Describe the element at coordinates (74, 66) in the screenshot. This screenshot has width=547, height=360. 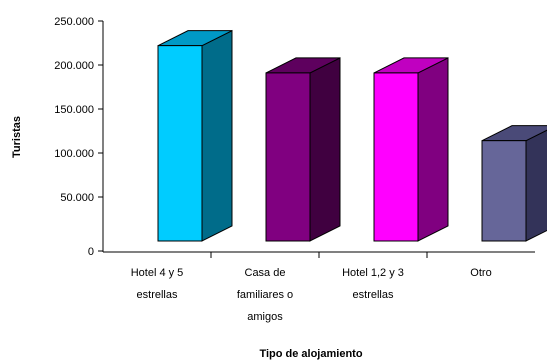
I see `y-tick-label: 200.000` at that location.